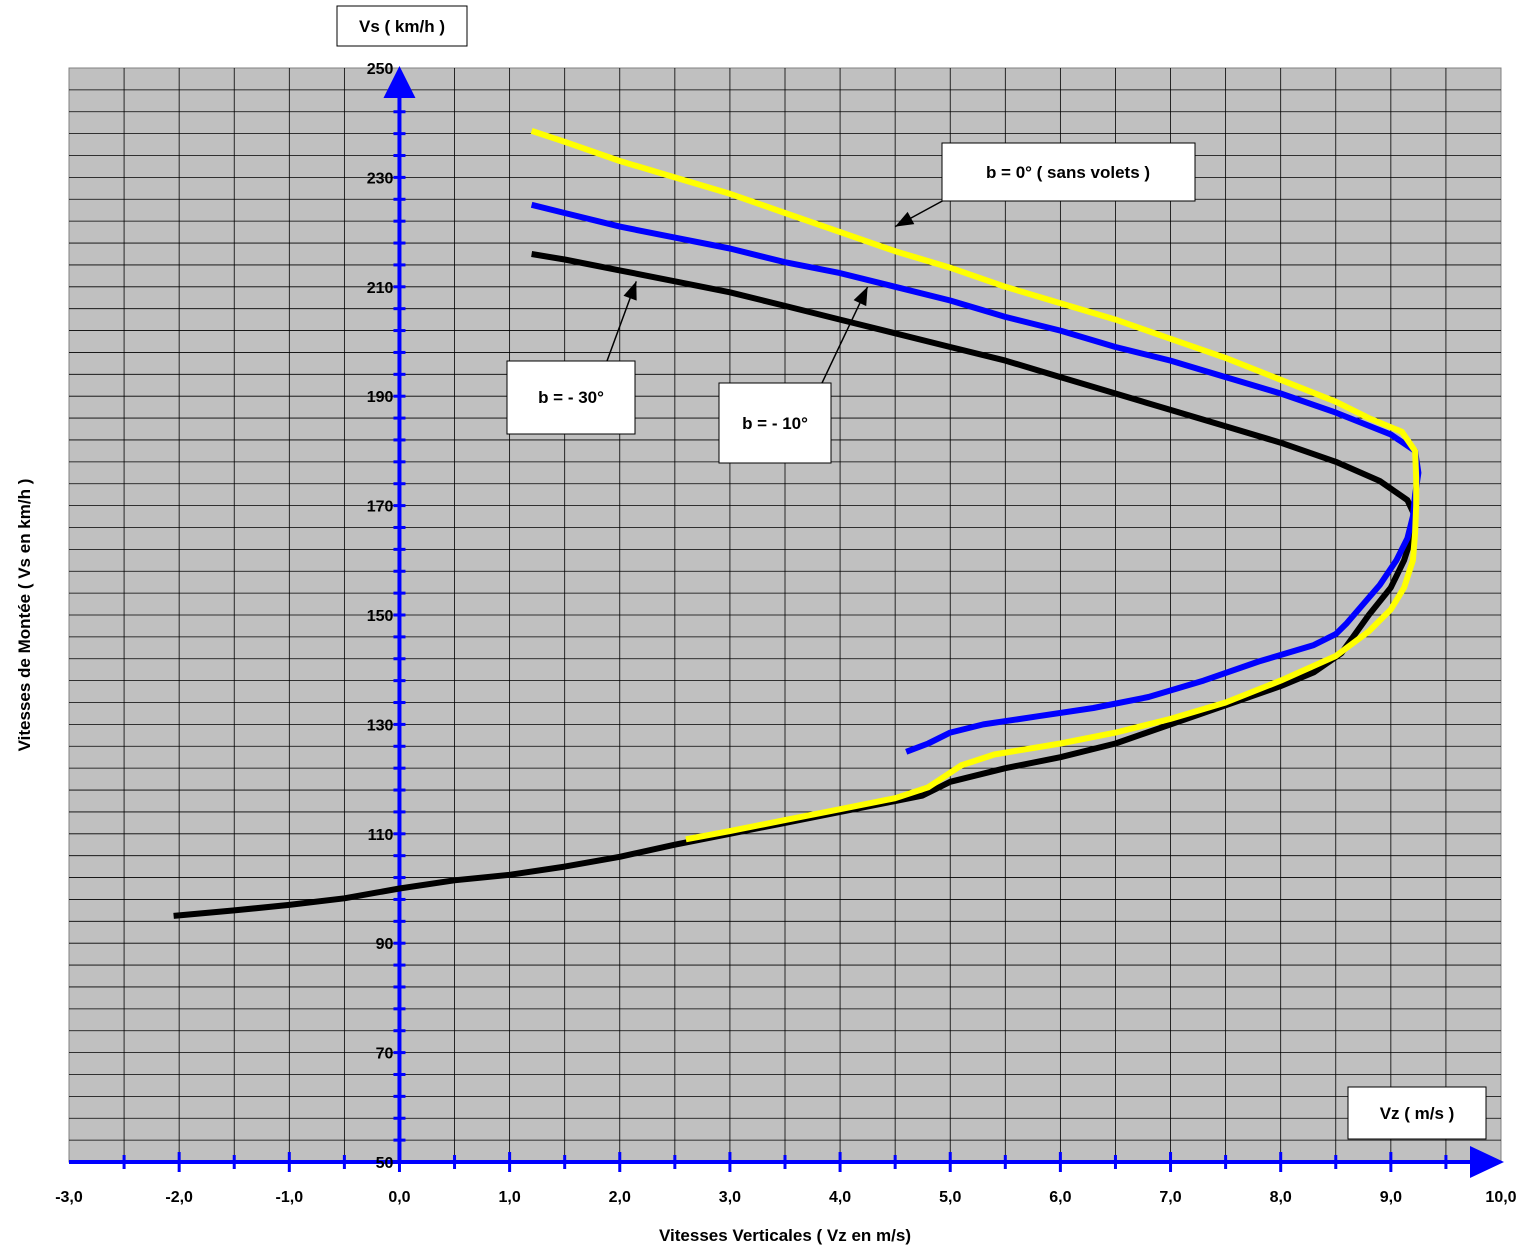  What do you see at coordinates (69, 1197) in the screenshot?
I see `x-tick-label: -3,0` at bounding box center [69, 1197].